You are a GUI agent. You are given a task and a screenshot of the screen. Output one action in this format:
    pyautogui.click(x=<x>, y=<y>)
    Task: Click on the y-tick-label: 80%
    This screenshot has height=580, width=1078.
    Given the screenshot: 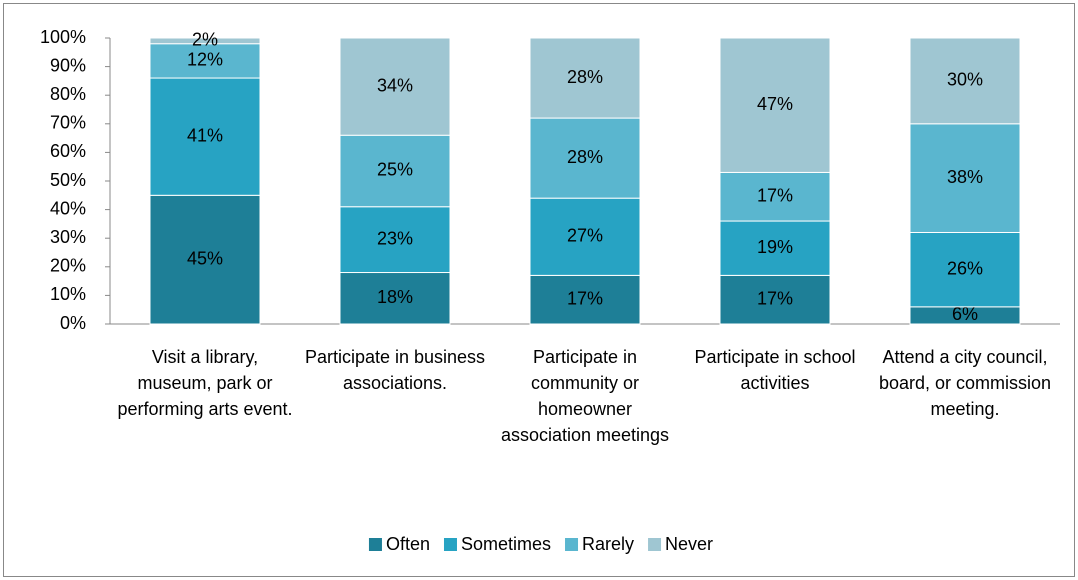 What is the action you would take?
    pyautogui.click(x=68, y=94)
    